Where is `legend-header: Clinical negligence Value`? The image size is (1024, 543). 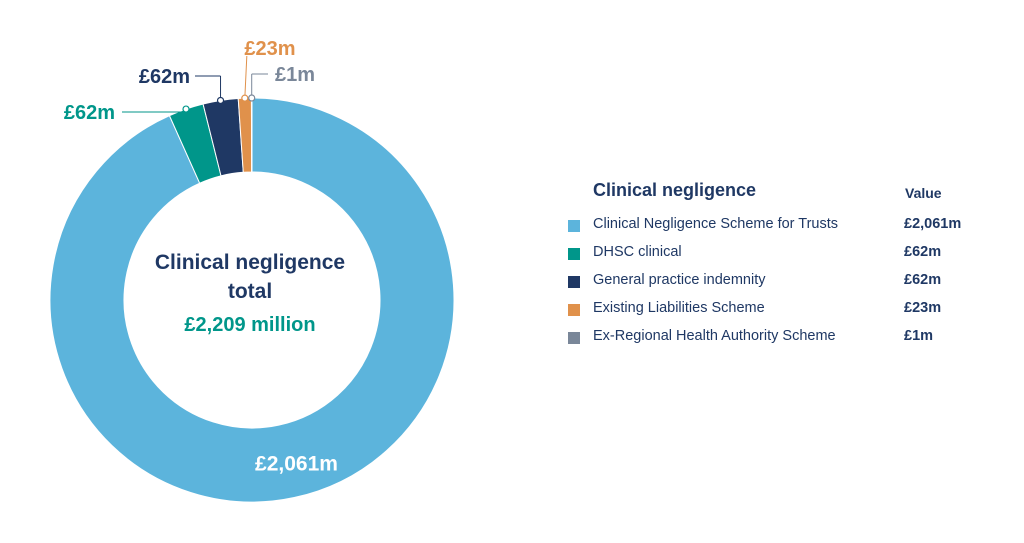 legend-header: Clinical negligence Value is located at coordinates (785, 197).